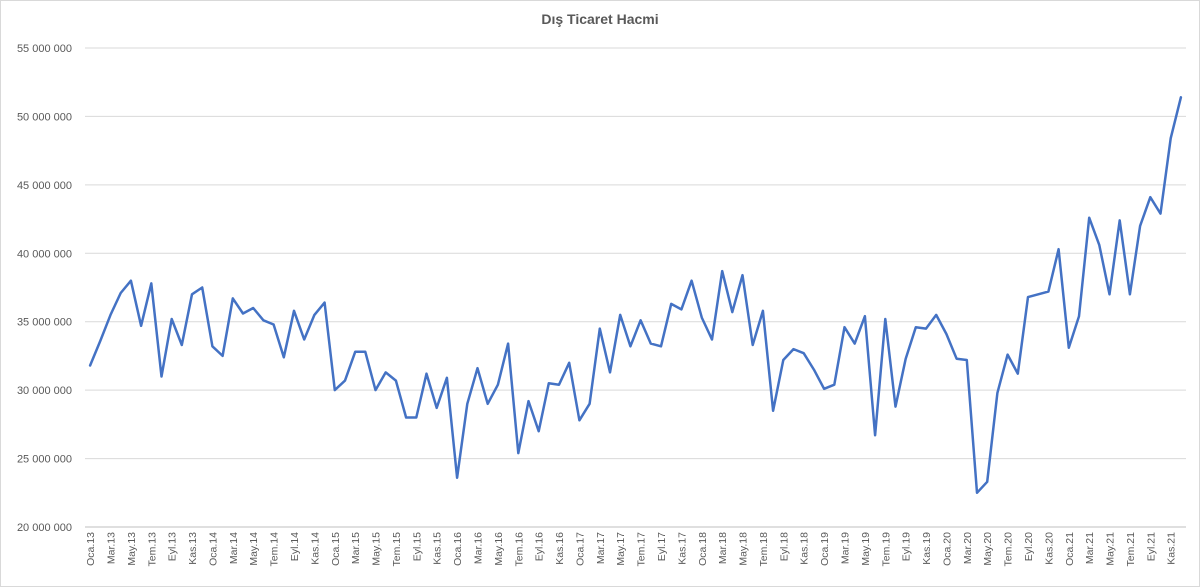  Describe the element at coordinates (1090, 548) in the screenshot. I see `x-tick-label: Mar.21` at that location.